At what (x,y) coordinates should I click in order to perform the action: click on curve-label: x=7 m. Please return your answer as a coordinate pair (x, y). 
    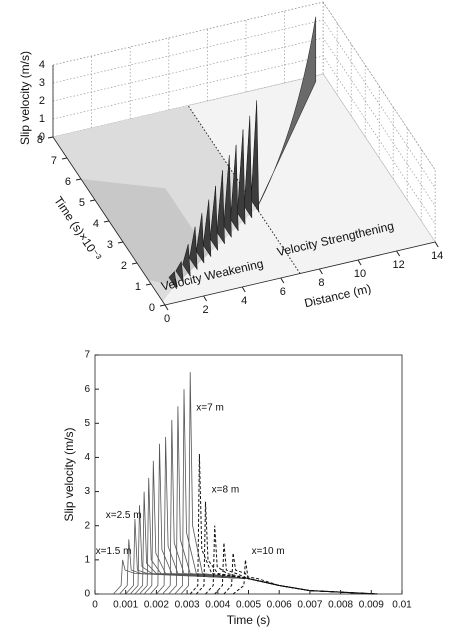
    Looking at the image, I should click on (210, 408).